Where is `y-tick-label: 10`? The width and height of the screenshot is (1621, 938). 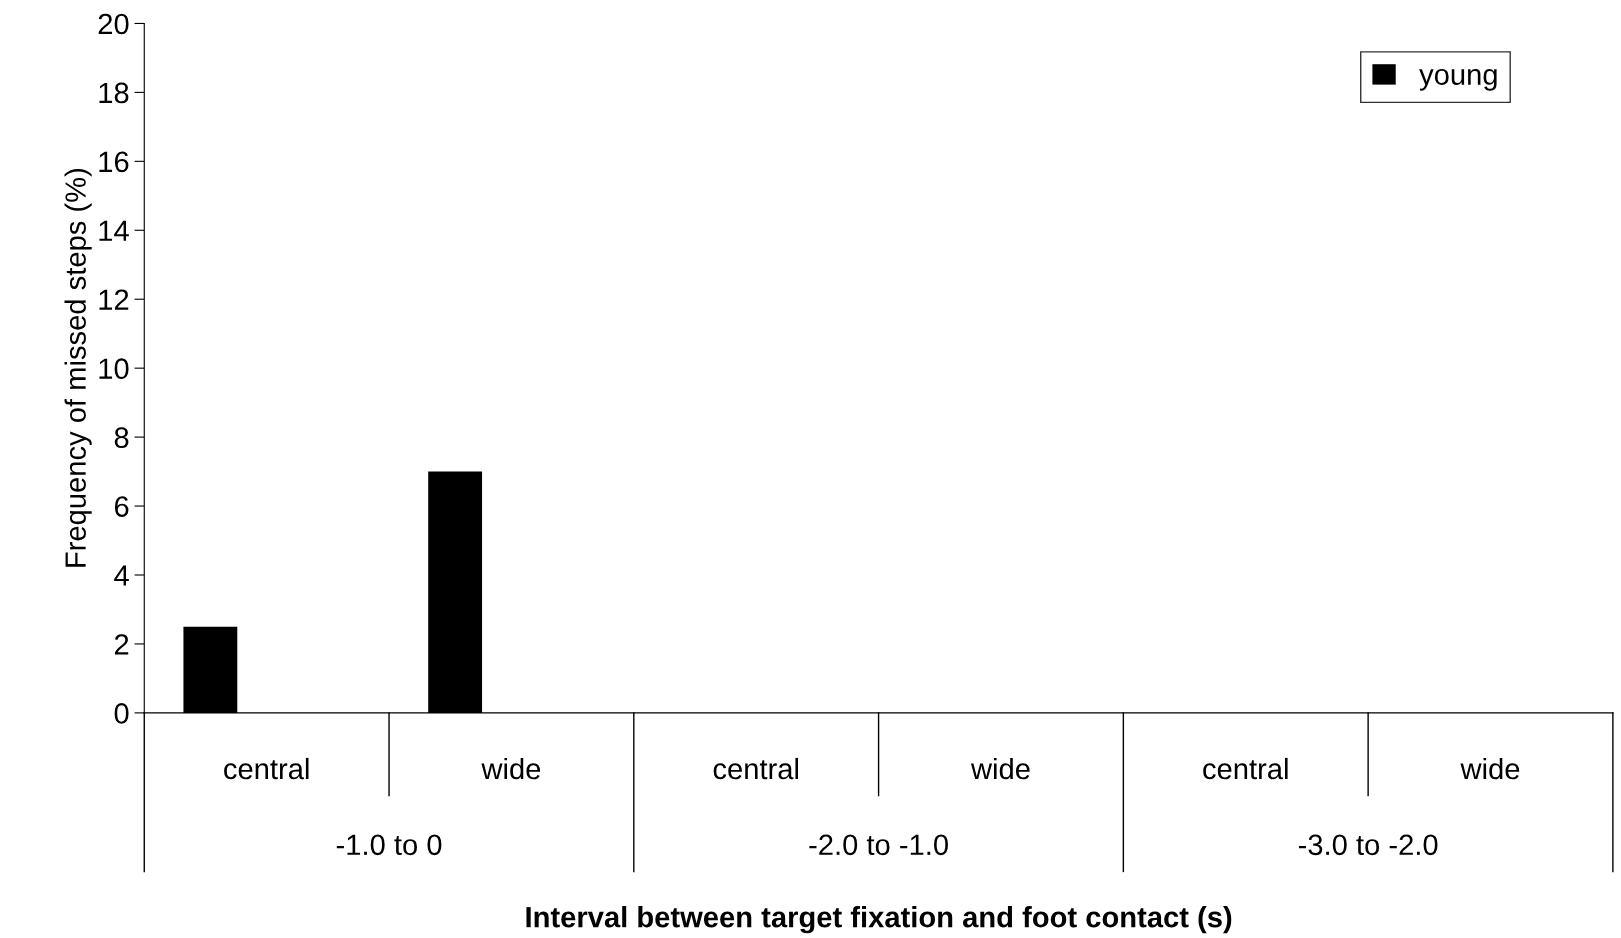 y-tick-label: 10 is located at coordinates (114, 369).